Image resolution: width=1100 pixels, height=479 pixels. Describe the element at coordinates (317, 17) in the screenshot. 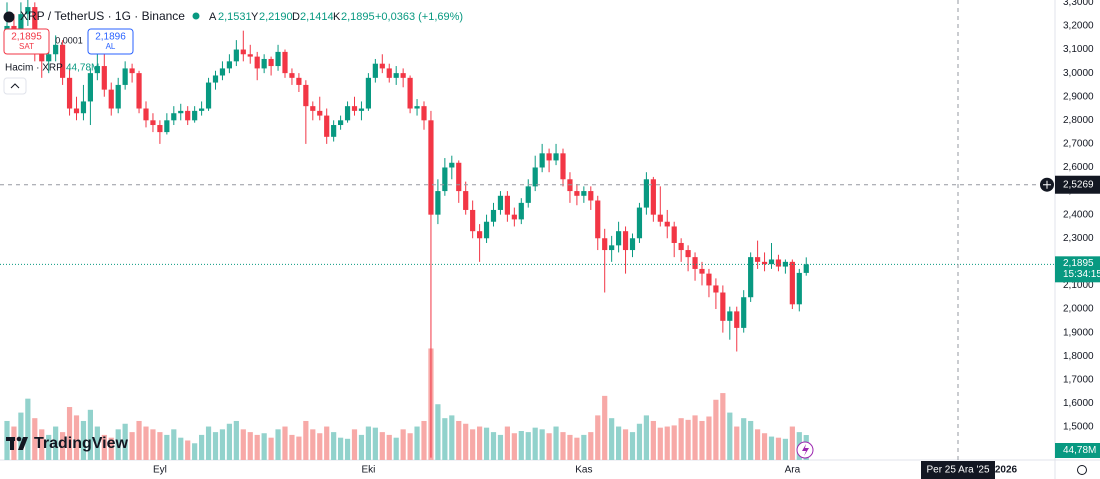

I see `low-value: 2,1414` at that location.